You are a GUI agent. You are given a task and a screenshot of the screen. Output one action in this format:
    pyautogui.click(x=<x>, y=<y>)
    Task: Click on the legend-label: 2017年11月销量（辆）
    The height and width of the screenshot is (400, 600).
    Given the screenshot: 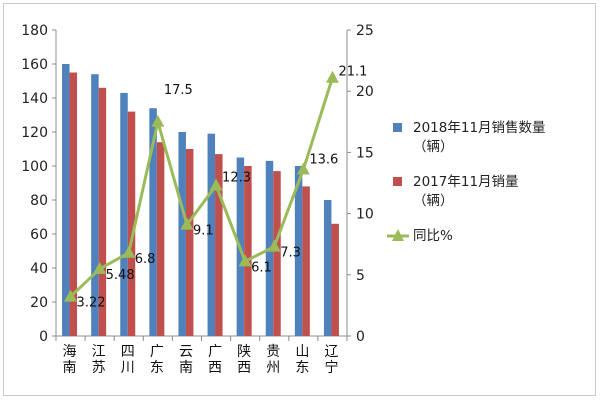 What is the action you would take?
    pyautogui.click(x=466, y=191)
    